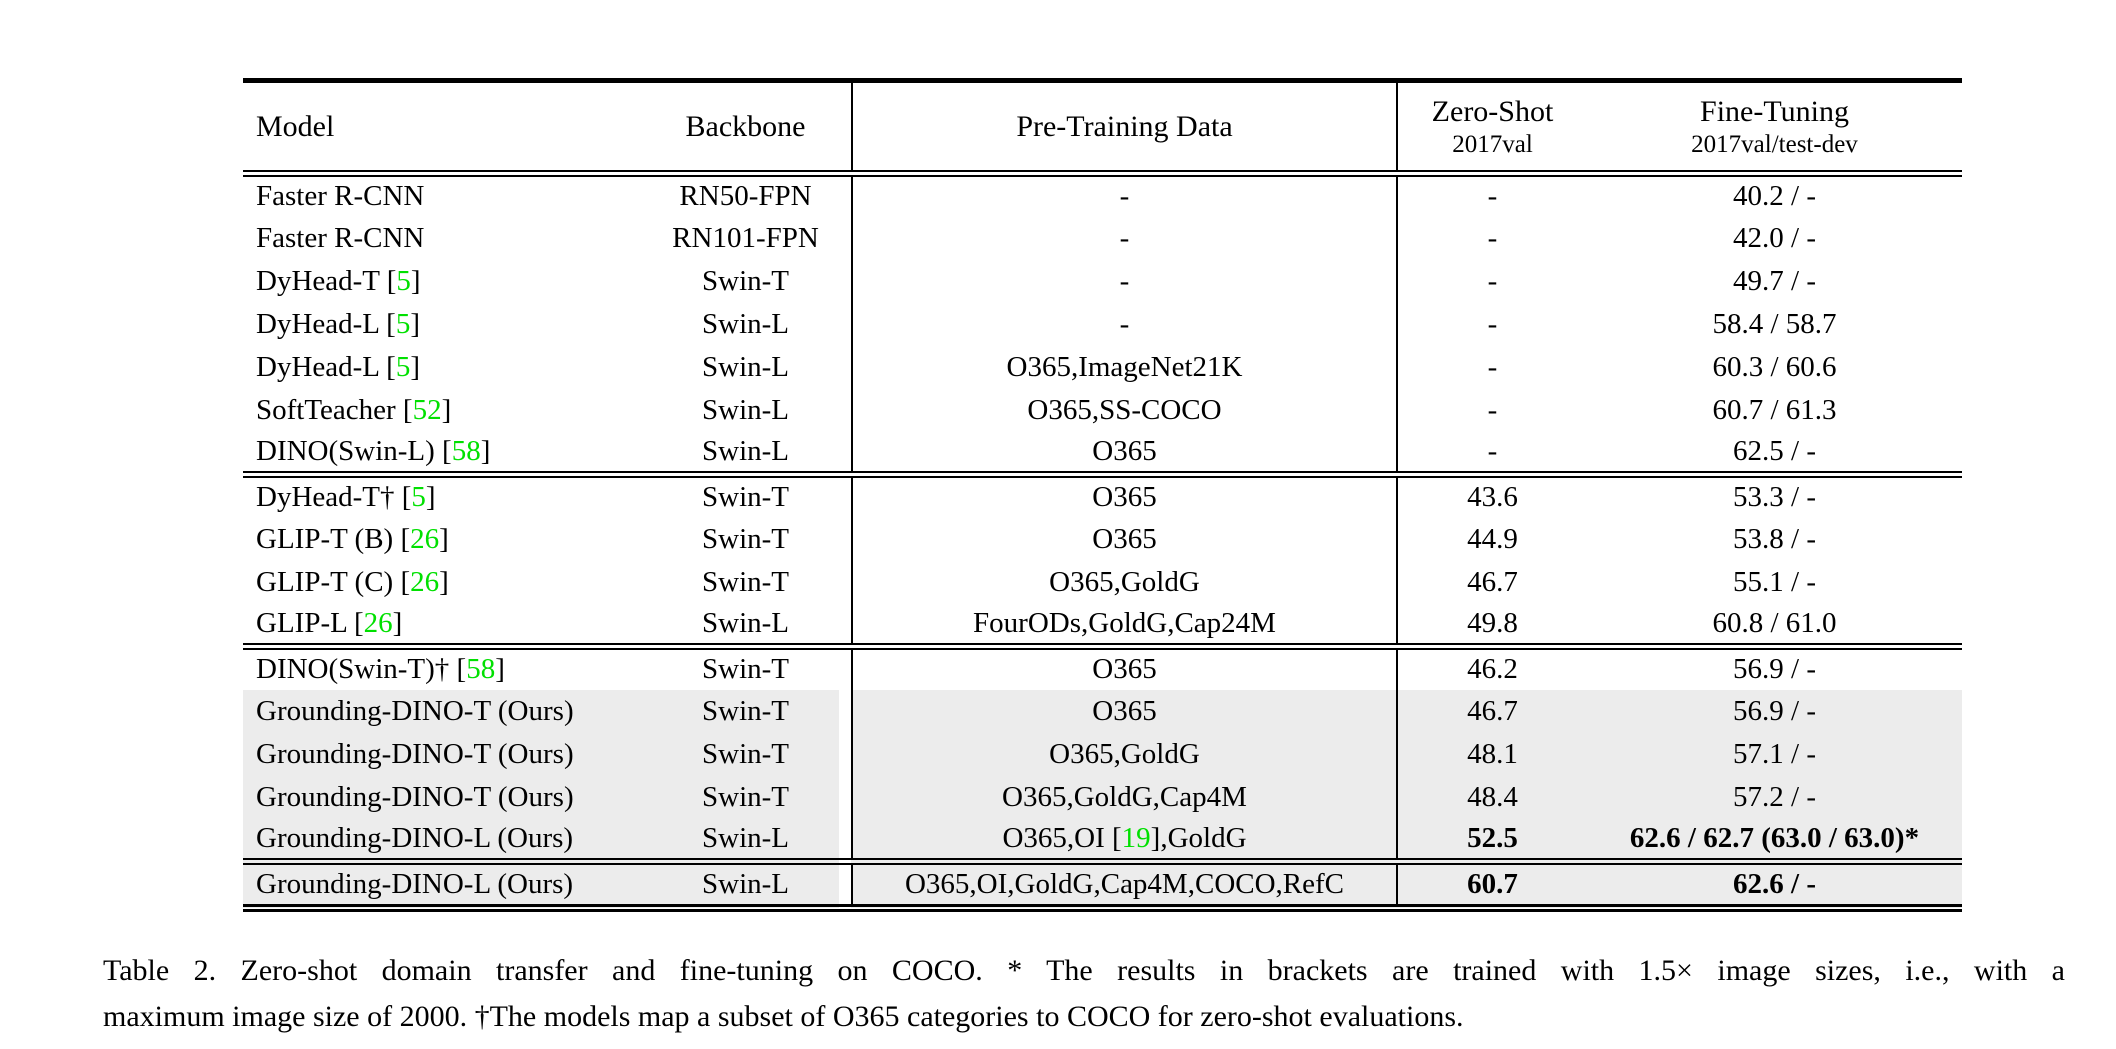 The height and width of the screenshot is (1049, 2116). Describe the element at coordinates (745, 237) in the screenshot. I see `cell-backbone: RN101-FPN` at that location.